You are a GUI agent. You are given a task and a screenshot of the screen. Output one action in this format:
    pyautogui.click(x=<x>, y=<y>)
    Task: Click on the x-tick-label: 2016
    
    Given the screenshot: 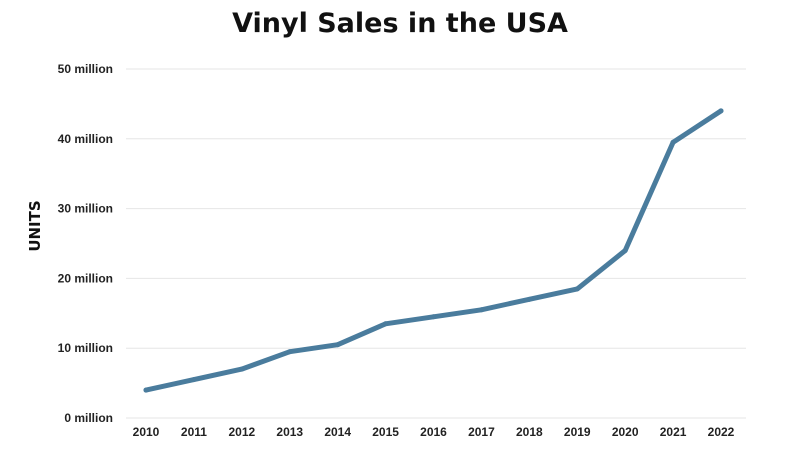 What is the action you would take?
    pyautogui.click(x=433, y=432)
    